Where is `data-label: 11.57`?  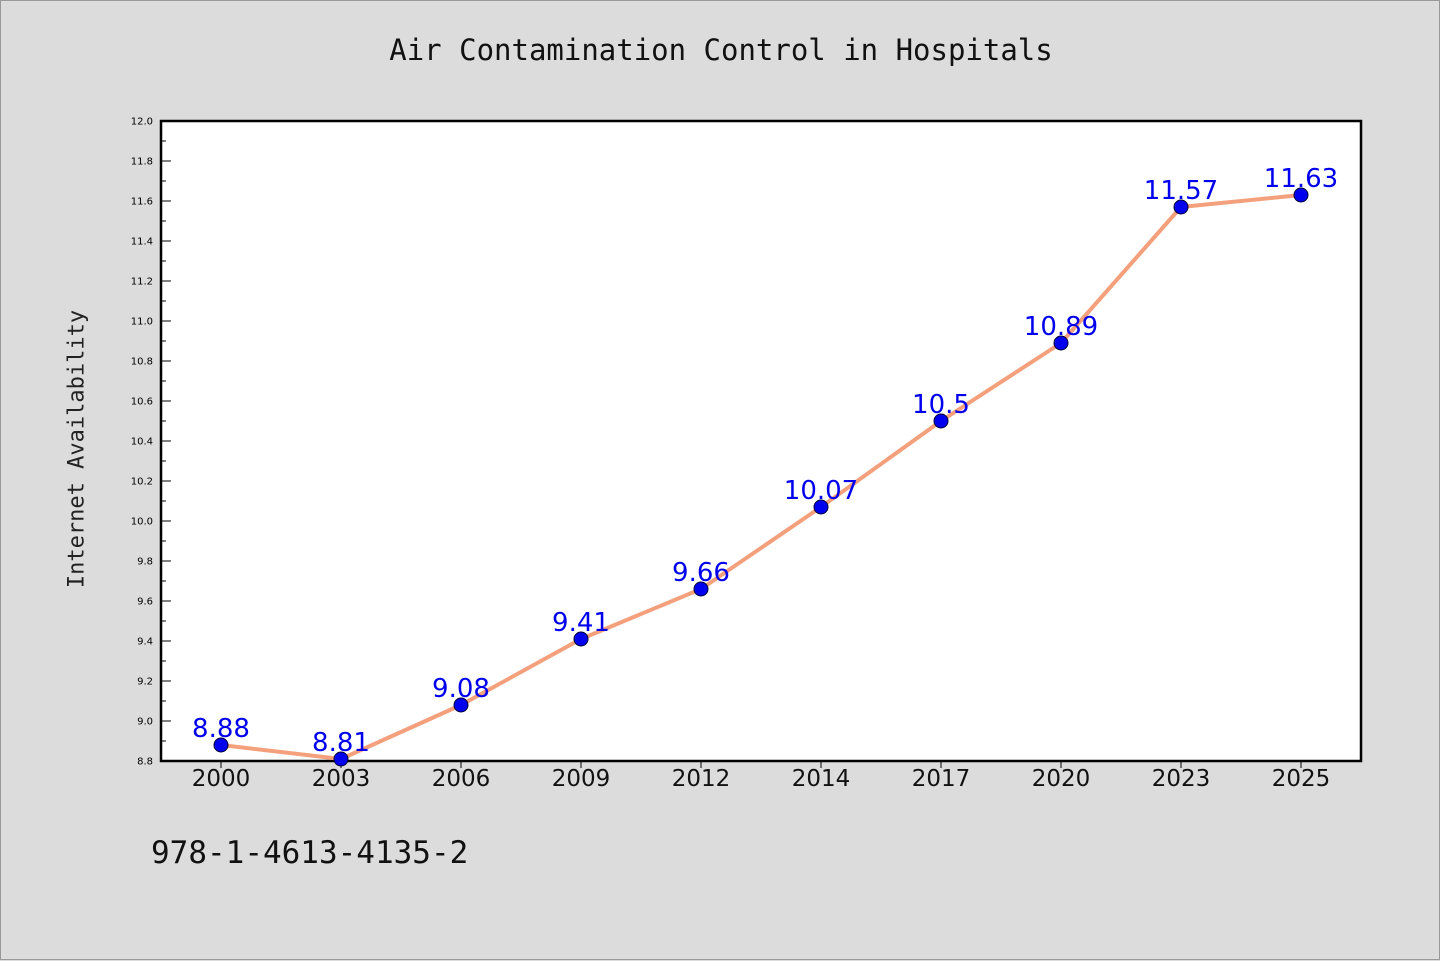
data-label: 11.57 is located at coordinates (1181, 191).